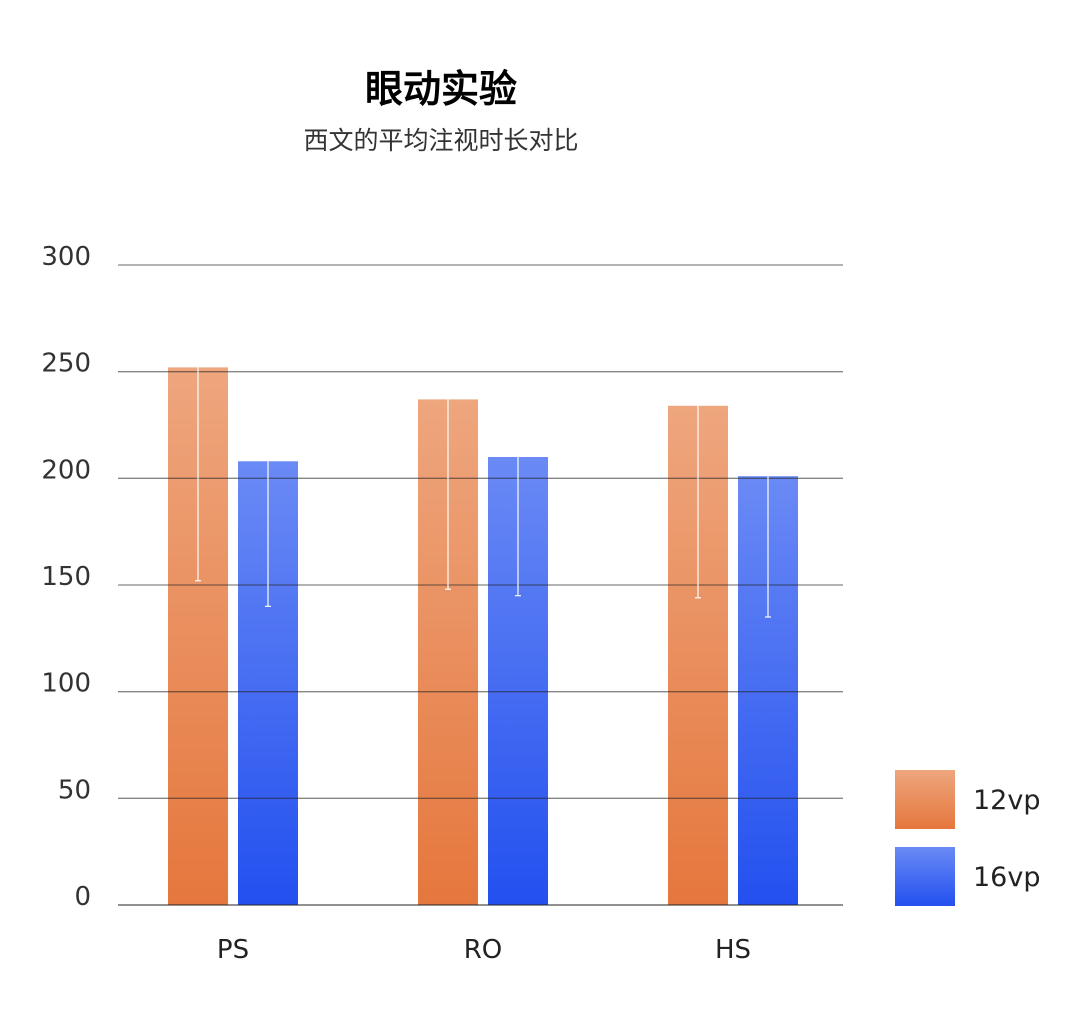 This screenshot has height=1011, width=1080. What do you see at coordinates (82, 897) in the screenshot?
I see `y-tick-label: 0` at bounding box center [82, 897].